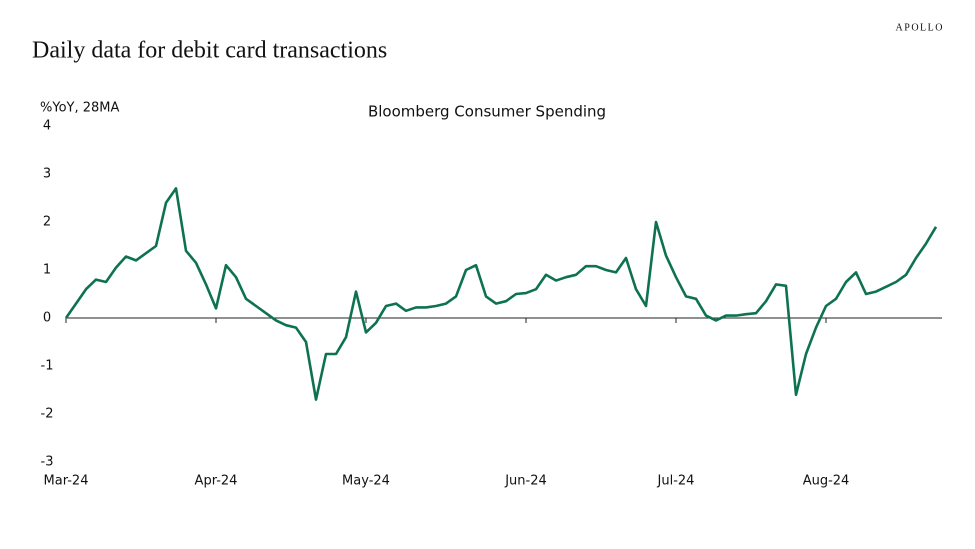 This screenshot has width=975, height=549. I want to click on y-axis-label: %YoY, 28MA, so click(79, 108).